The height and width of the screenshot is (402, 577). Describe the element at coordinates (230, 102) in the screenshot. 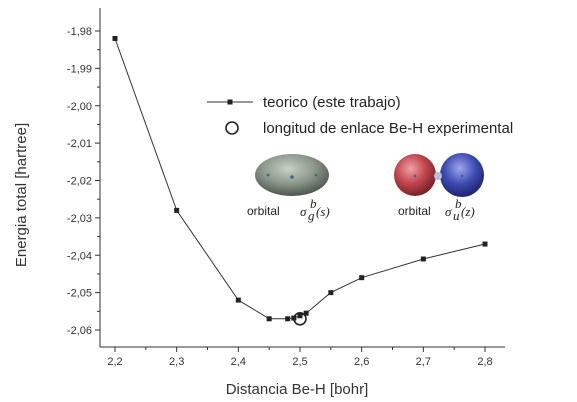

I see `legend-square-marker` at that location.